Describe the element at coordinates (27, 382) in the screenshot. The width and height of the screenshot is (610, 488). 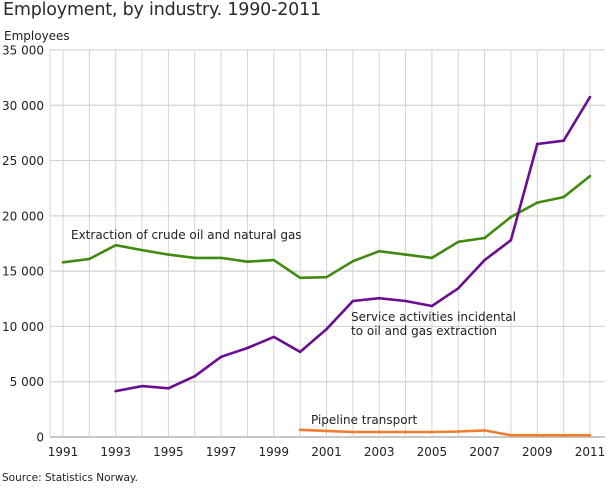
I see `y-tick-label: 5 000` at that location.